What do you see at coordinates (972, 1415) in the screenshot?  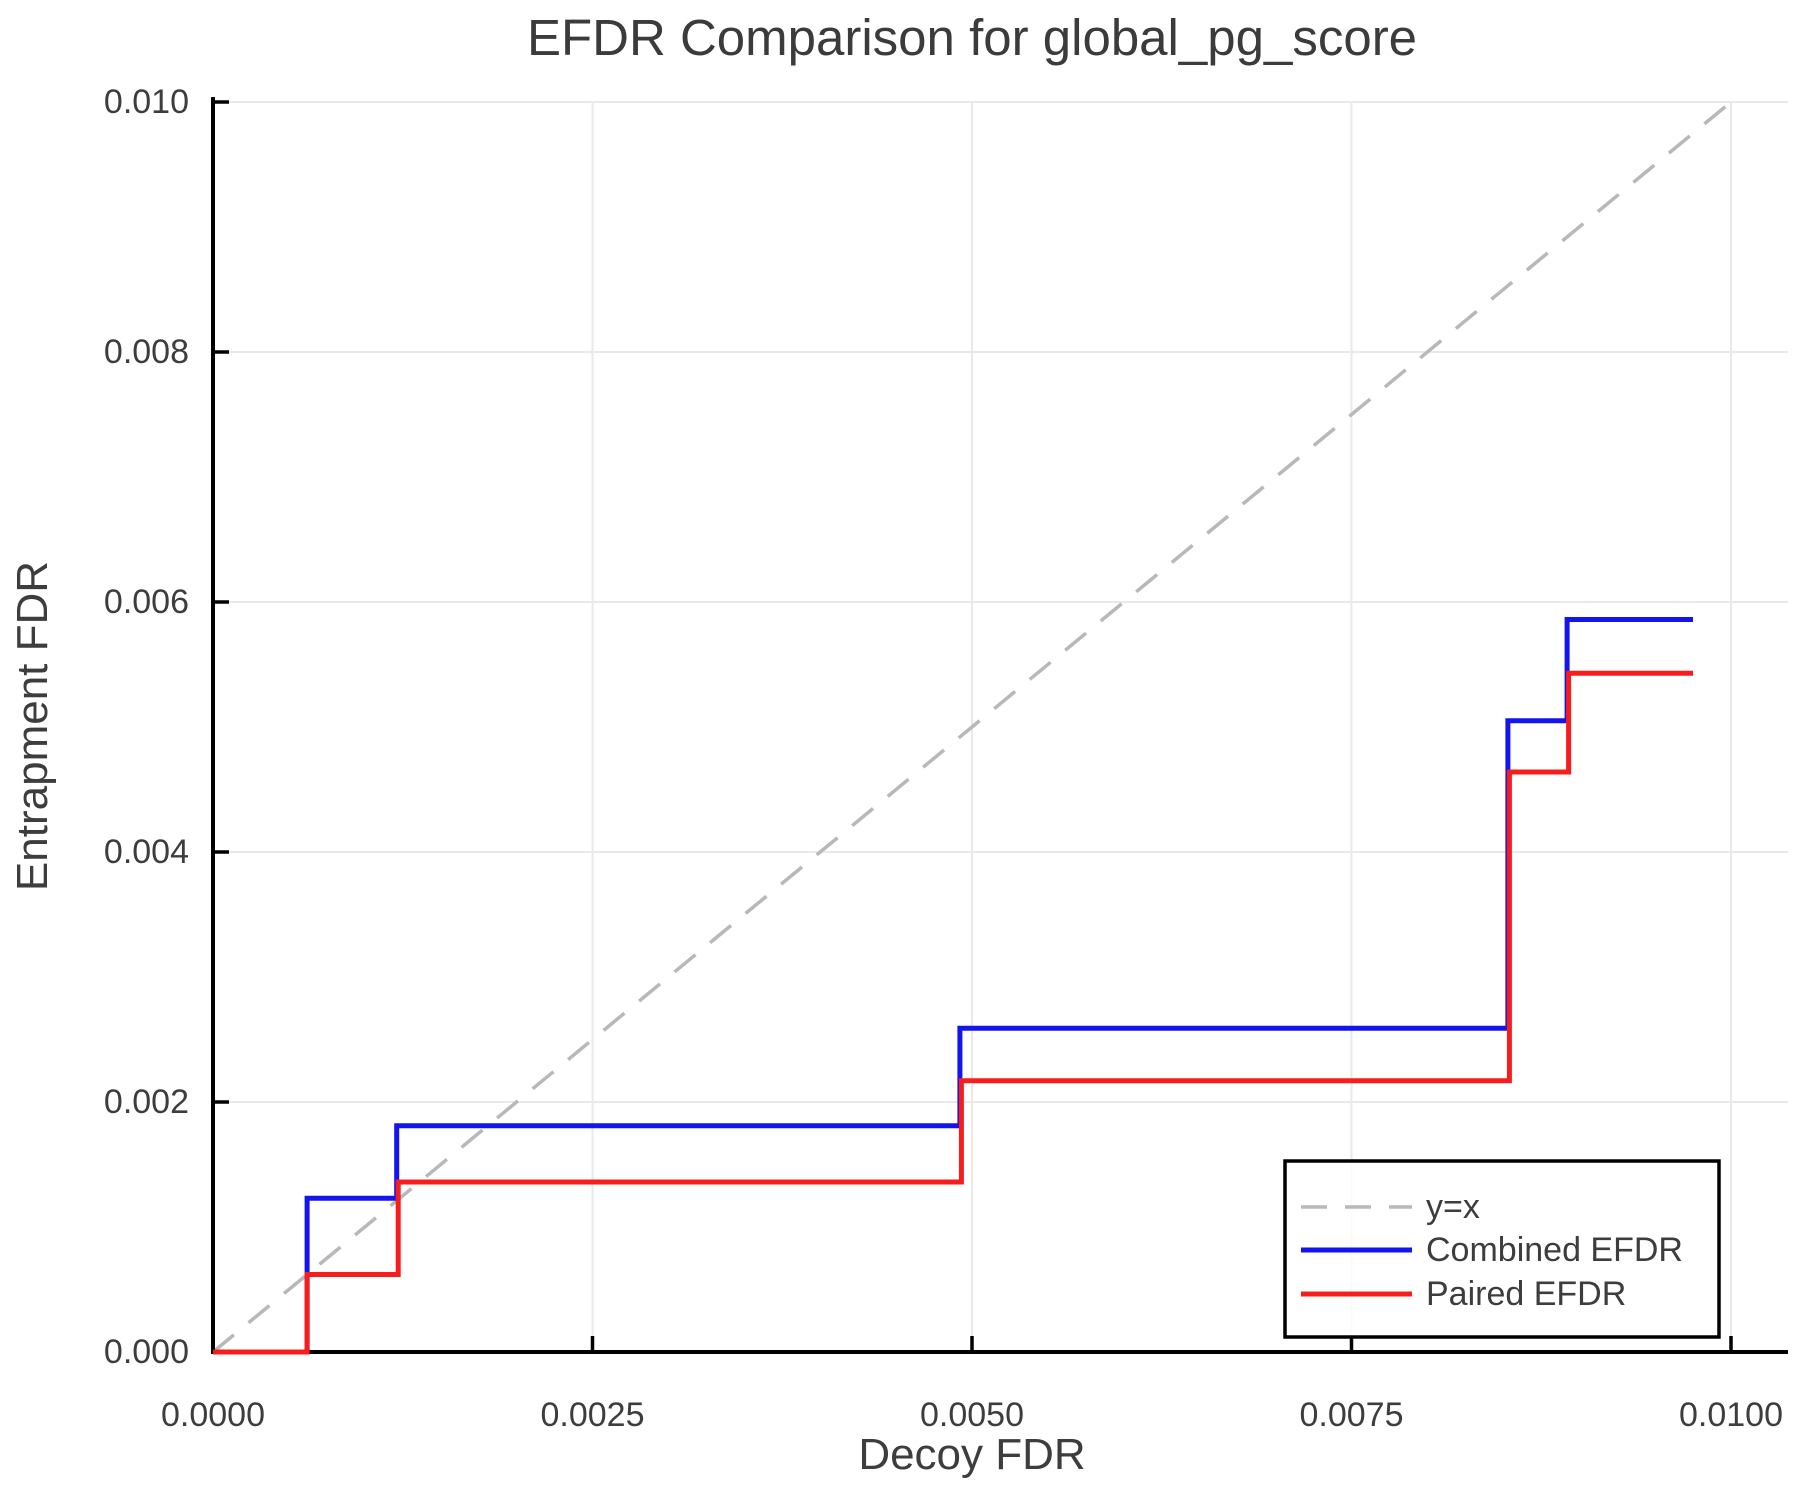 I see `x-tick-label: 0.0050` at bounding box center [972, 1415].